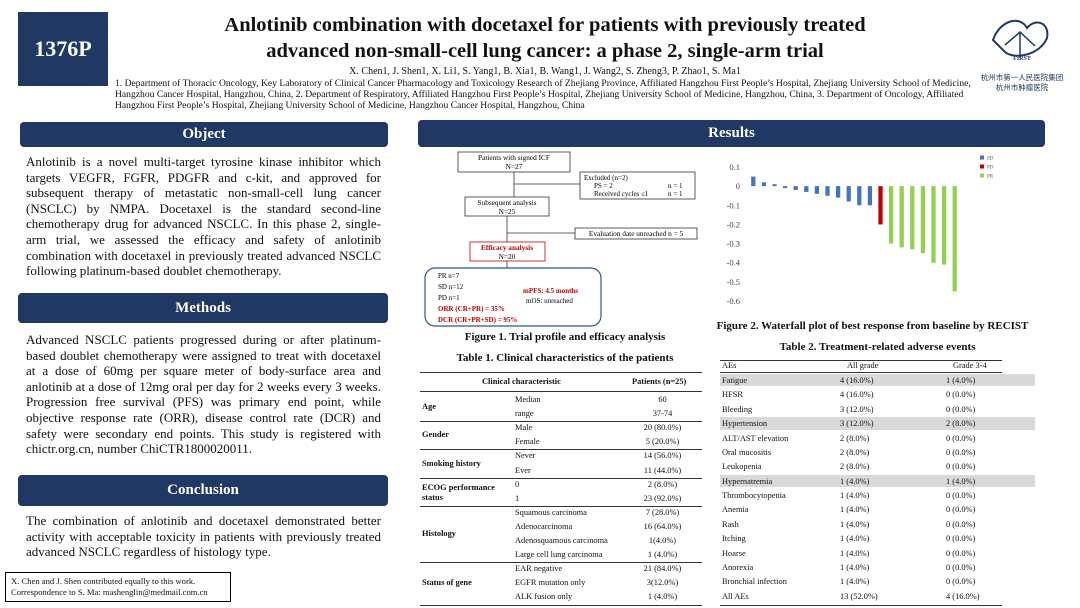  Describe the element at coordinates (524, 428) in the screenshot. I see `table-cell: Male` at that location.